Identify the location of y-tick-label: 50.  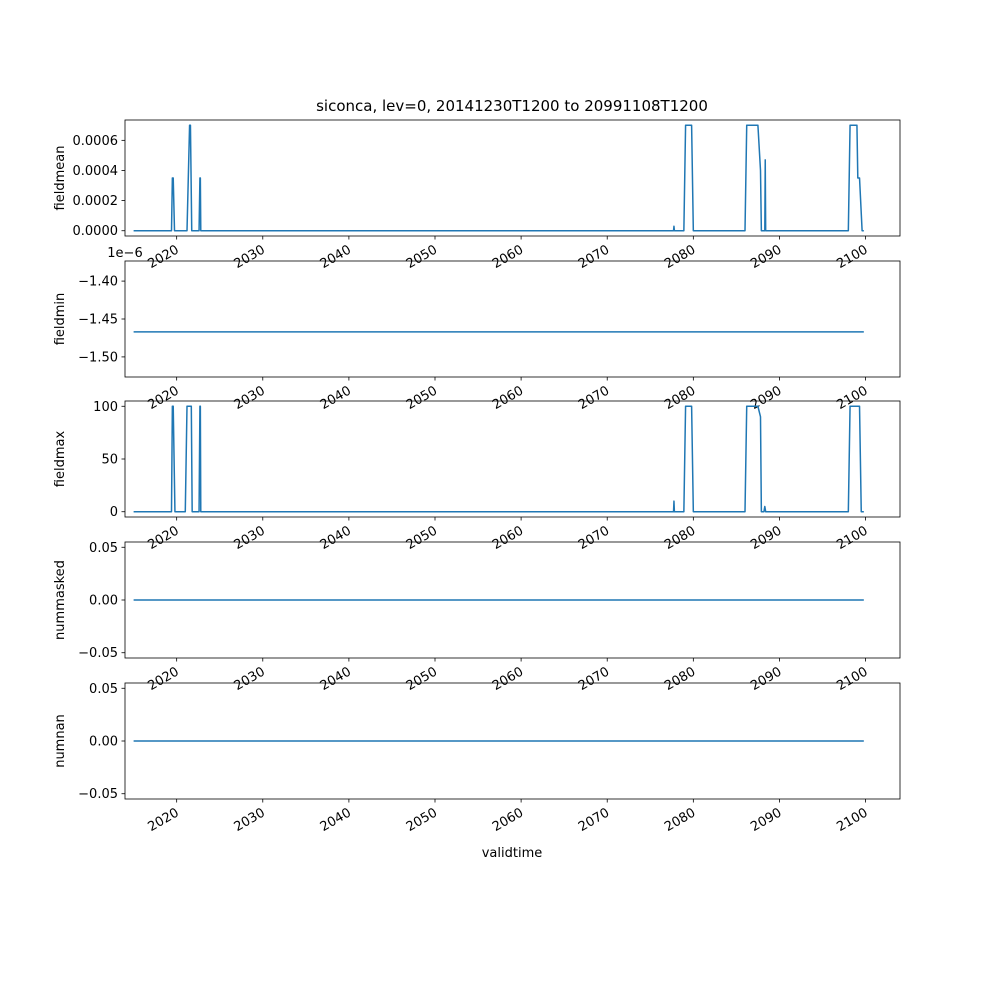
(109, 460).